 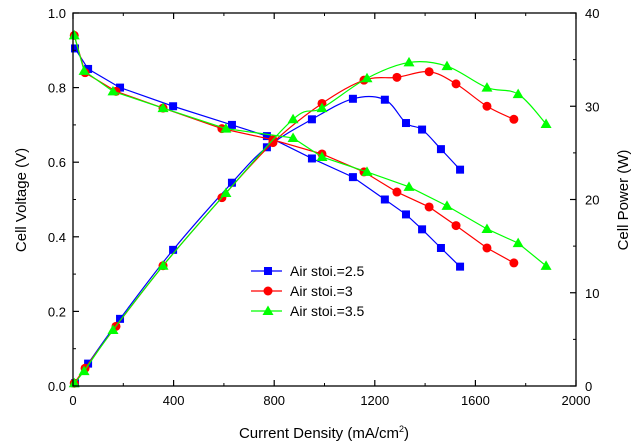 I want to click on x-tick-label: 400, so click(x=174, y=400).